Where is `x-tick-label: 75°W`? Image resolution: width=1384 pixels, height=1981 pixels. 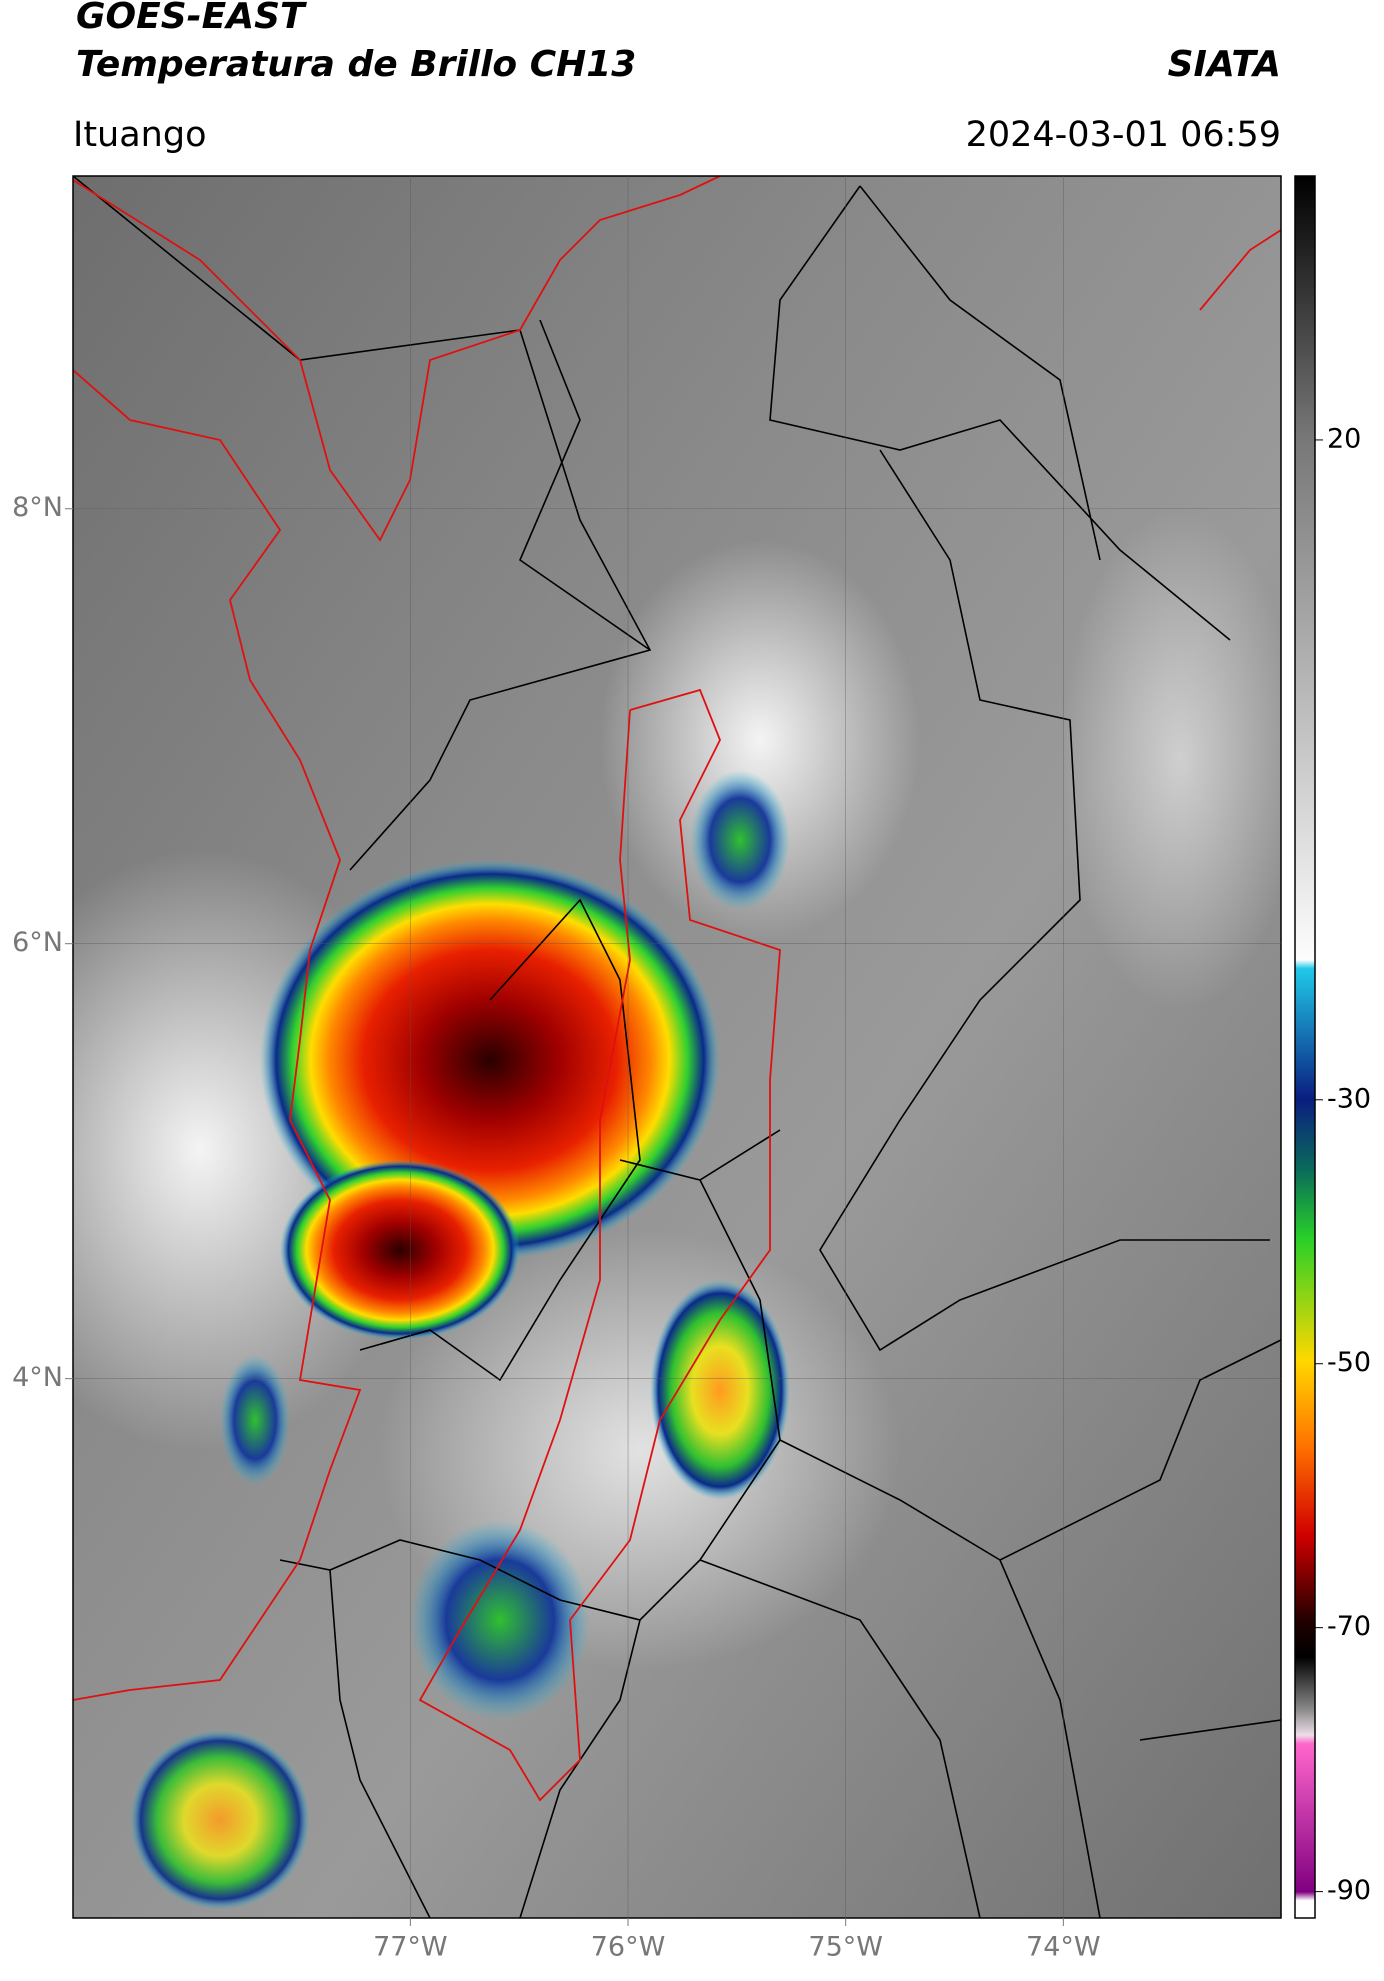 x-tick-label: 75°W is located at coordinates (845, 1947).